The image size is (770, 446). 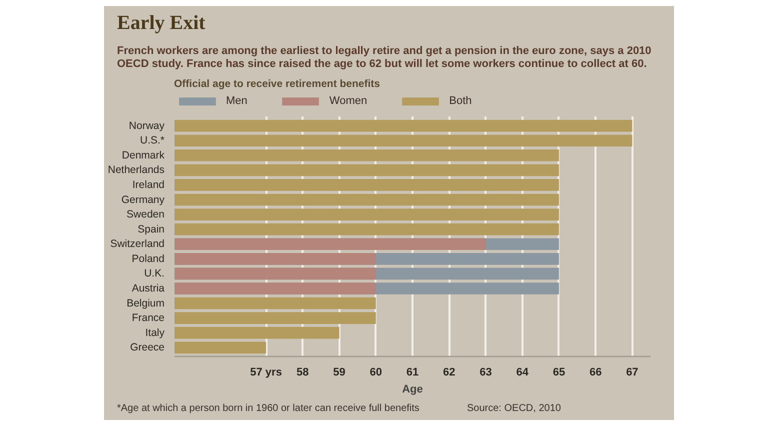 What do you see at coordinates (460, 101) in the screenshot?
I see `legend-label: Both` at bounding box center [460, 101].